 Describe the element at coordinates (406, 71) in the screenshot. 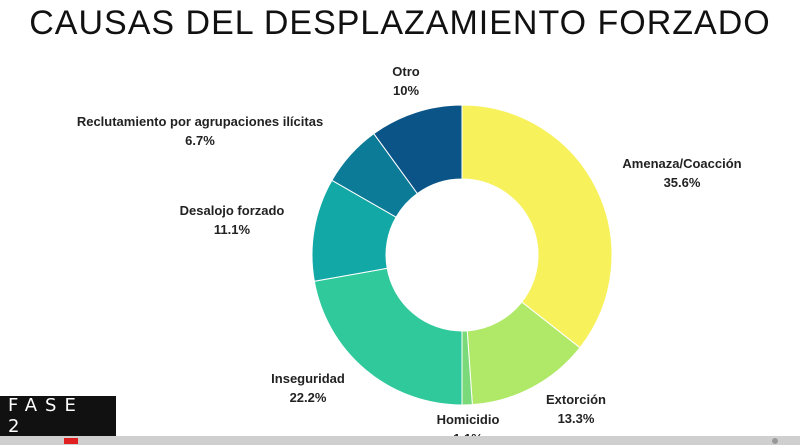

I see `slice-label: Otro` at that location.